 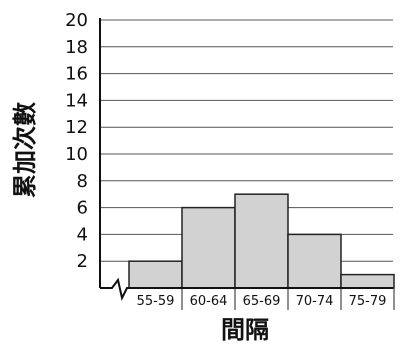 What do you see at coordinates (76, 20) in the screenshot?
I see `y-tick-label: 20` at bounding box center [76, 20].